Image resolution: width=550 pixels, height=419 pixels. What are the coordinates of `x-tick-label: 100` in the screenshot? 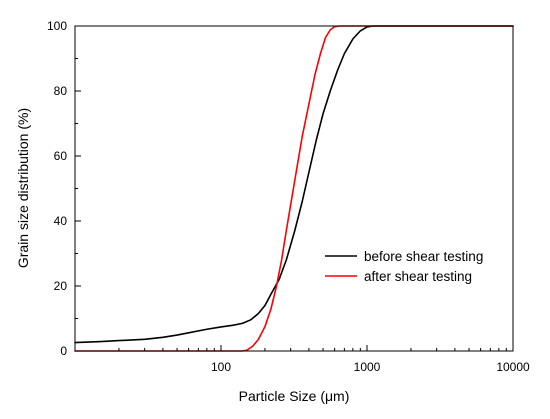 It's located at (221, 367).